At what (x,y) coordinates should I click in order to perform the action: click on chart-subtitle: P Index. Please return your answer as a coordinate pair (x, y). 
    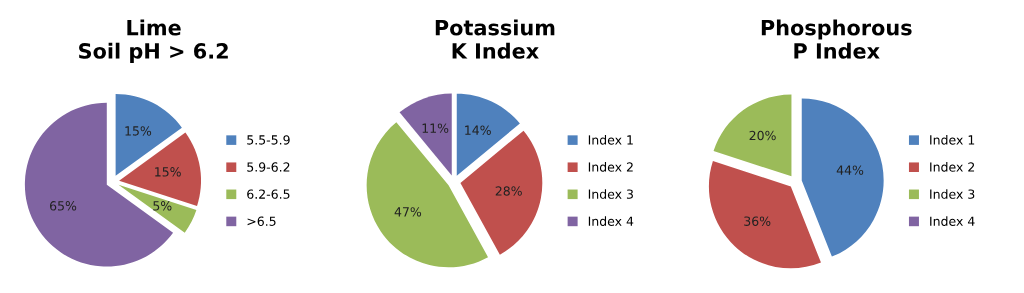
    Looking at the image, I should click on (837, 50).